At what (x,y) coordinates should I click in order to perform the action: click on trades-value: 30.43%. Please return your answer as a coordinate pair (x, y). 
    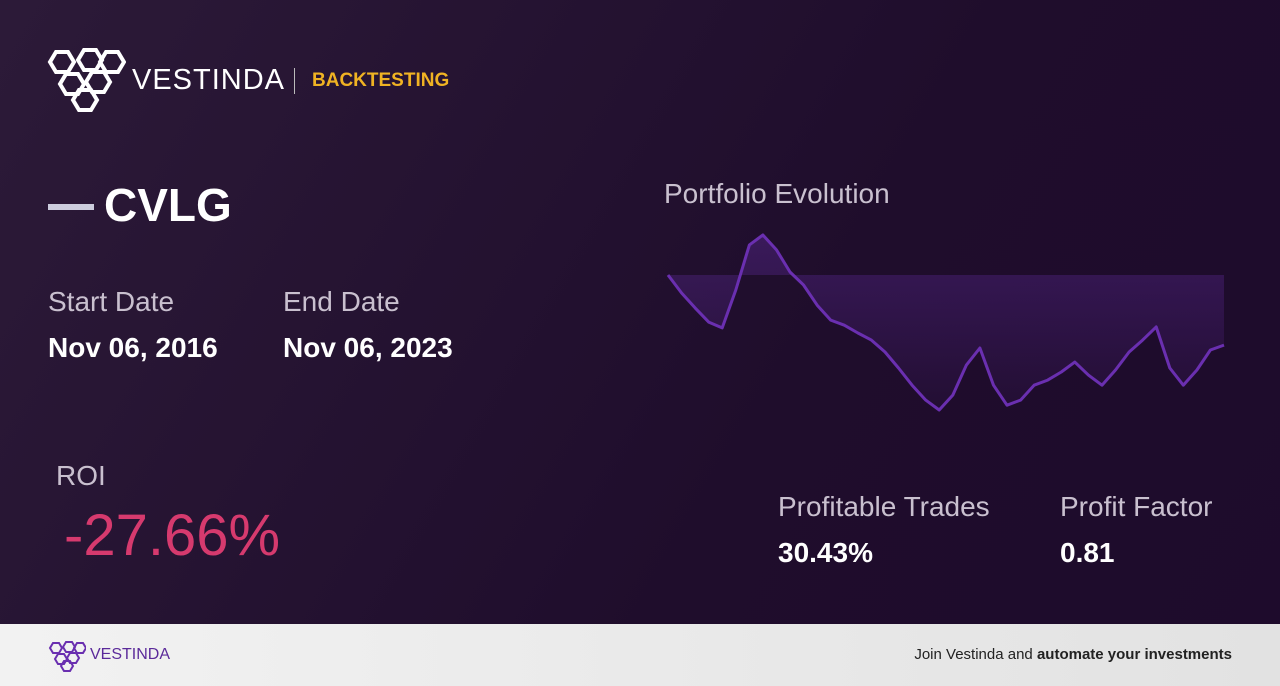
    Looking at the image, I should click on (825, 552).